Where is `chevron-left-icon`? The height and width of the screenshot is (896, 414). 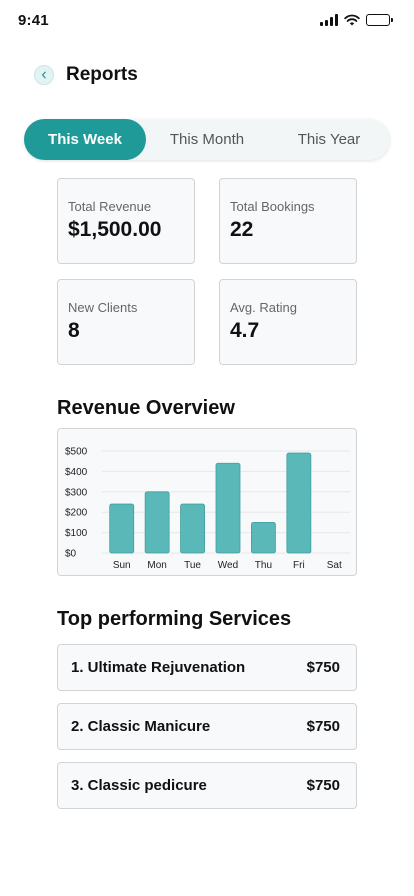
chevron-left-icon is located at coordinates (43, 75).